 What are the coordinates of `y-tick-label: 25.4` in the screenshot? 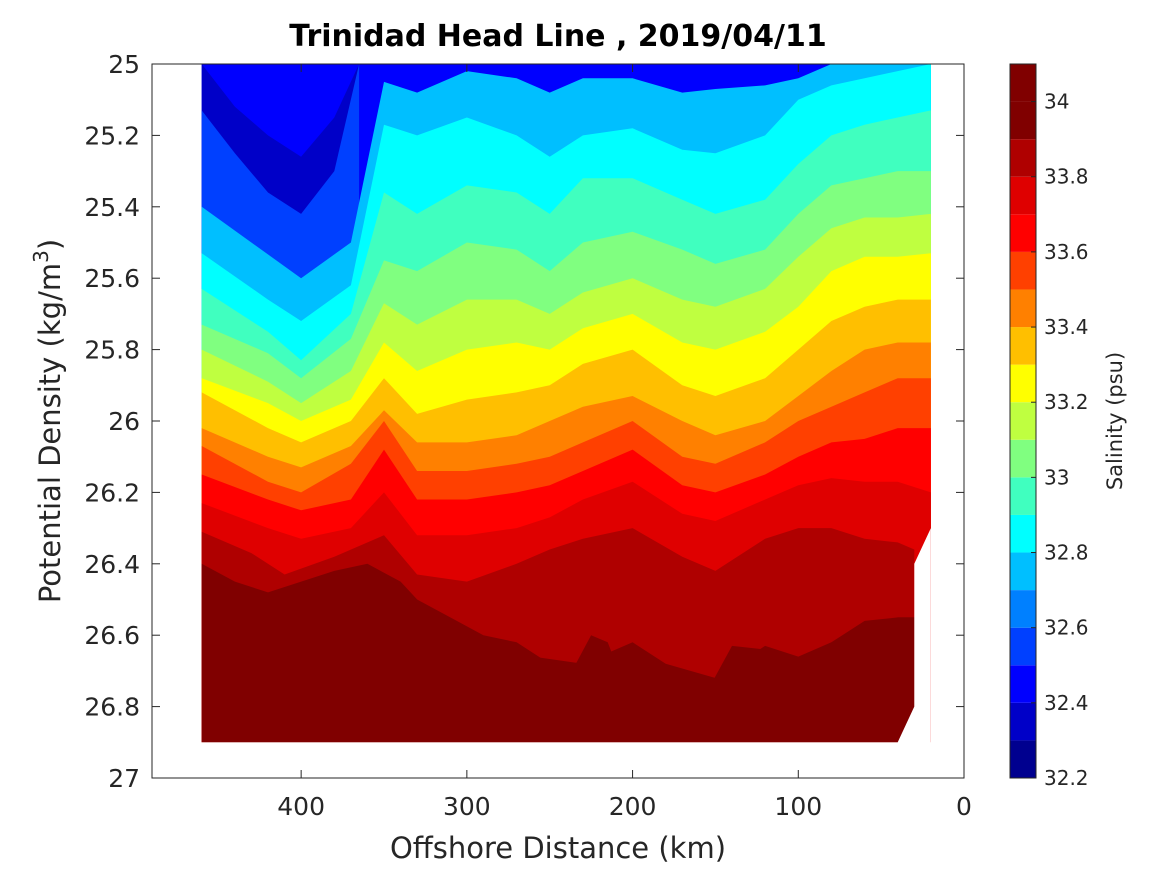 It's located at (112, 207).